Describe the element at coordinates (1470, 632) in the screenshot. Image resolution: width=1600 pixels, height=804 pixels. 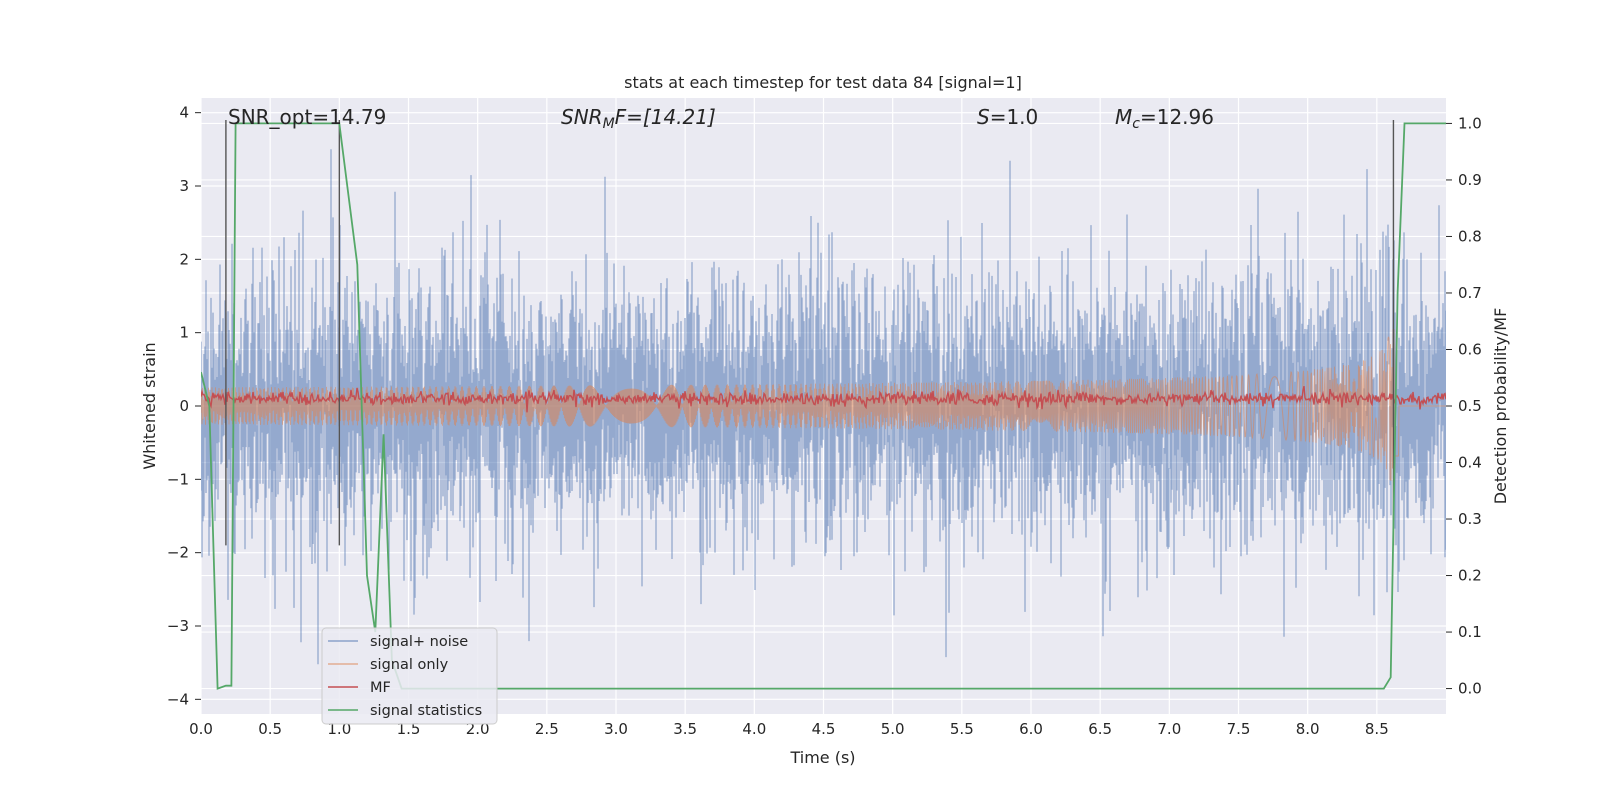
I see `y2-tick-label: 0.1` at that location.